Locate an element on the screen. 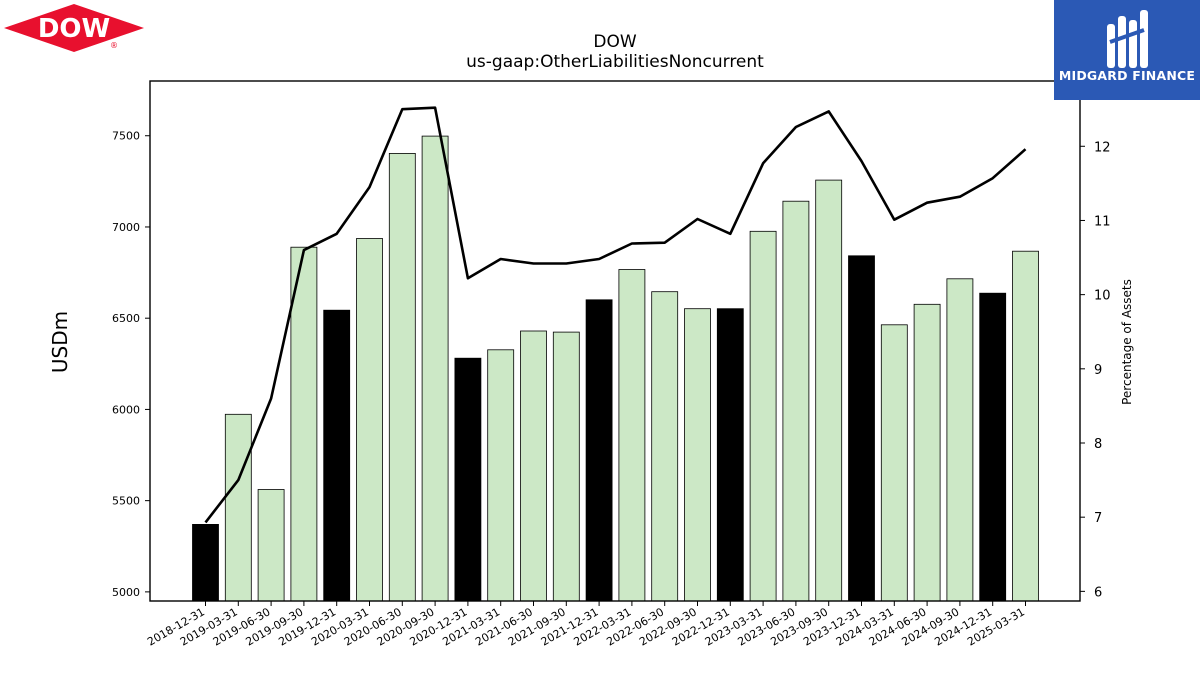 This screenshot has width=1200, height=675. midgard-finance-logo: MIDGARD FINANCE is located at coordinates (1127, 50).